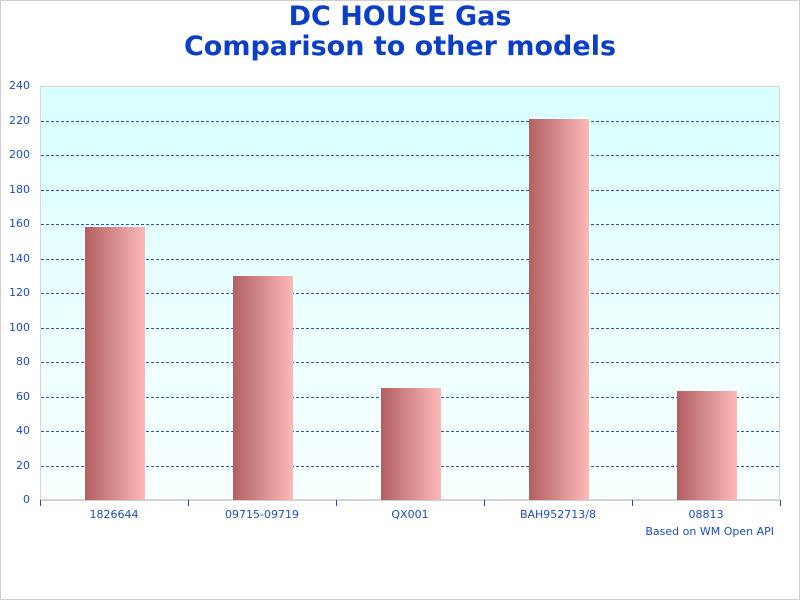 The width and height of the screenshot is (800, 600). I want to click on y-tick-label: 240, so click(19, 85).